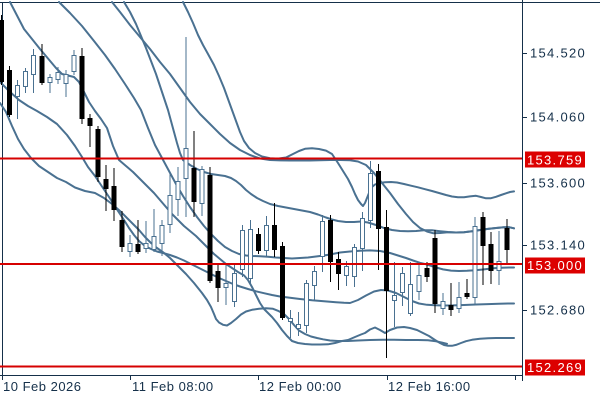 The image size is (600, 405). Describe the element at coordinates (42, 386) in the screenshot. I see `svg-text: 10 Feb 2026` at that location.